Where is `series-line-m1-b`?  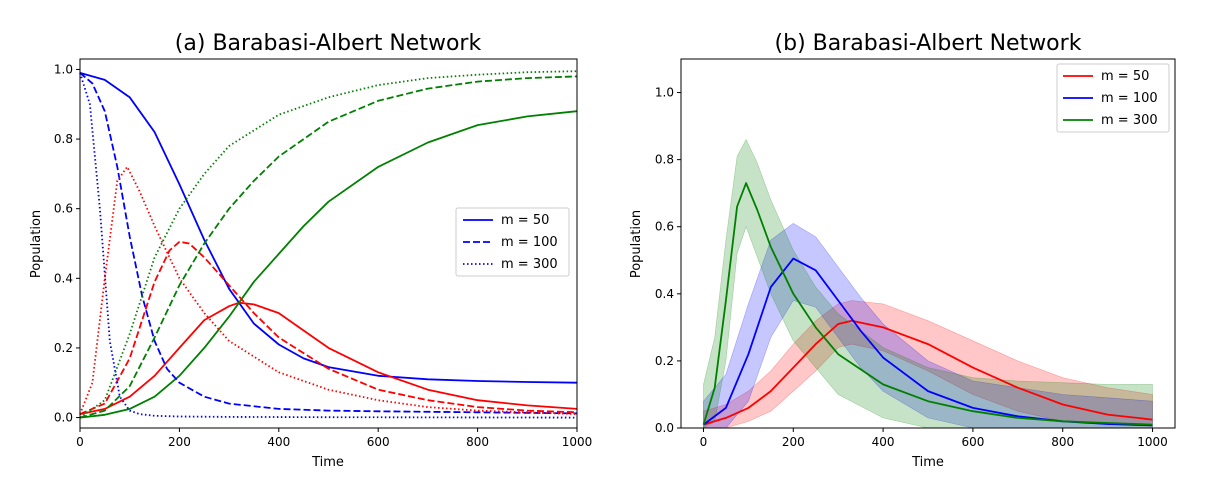 series-line-m1-b is located at coordinates (928, 372).